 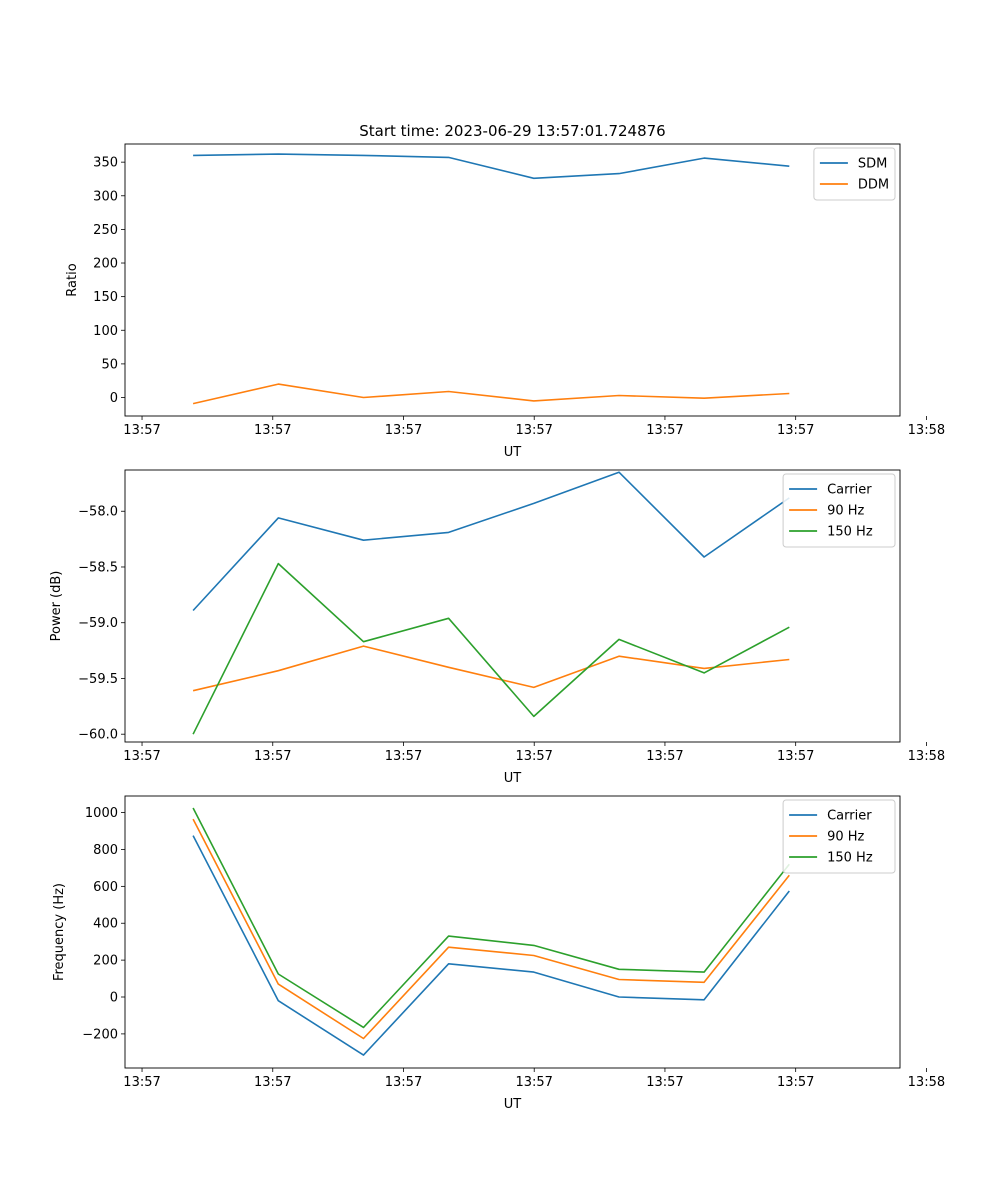 I want to click on y-tick-label: 150, so click(x=105, y=297).